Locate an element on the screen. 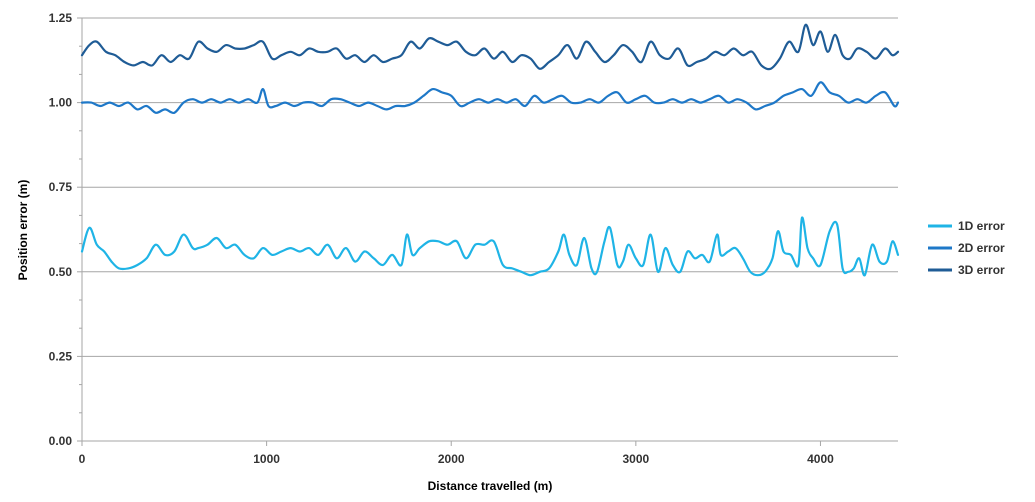 The width and height of the screenshot is (1035, 502). x-tick-label: 2000 is located at coordinates (451, 459).